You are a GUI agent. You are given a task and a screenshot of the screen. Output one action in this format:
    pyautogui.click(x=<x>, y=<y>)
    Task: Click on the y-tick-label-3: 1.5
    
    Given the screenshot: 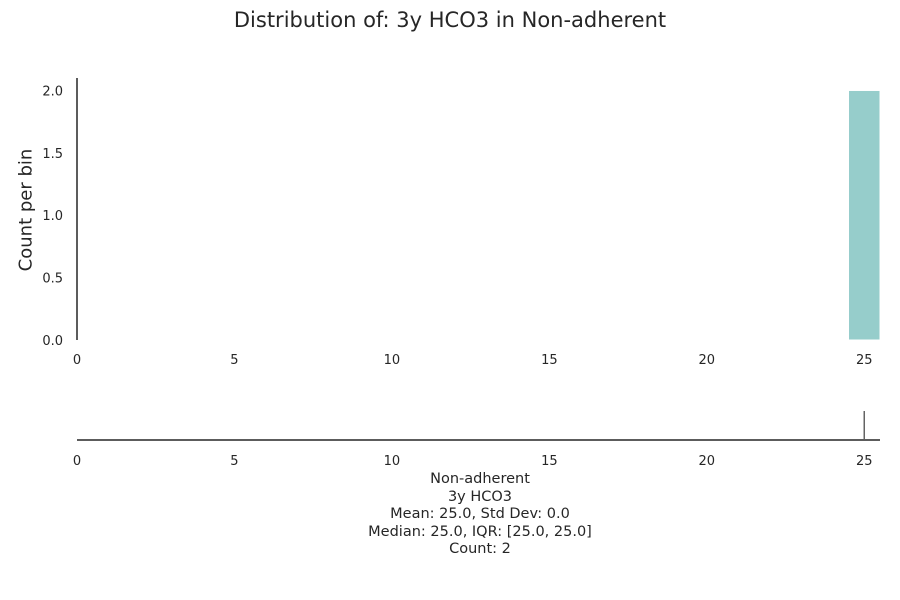 What is the action you would take?
    pyautogui.click(x=52, y=154)
    